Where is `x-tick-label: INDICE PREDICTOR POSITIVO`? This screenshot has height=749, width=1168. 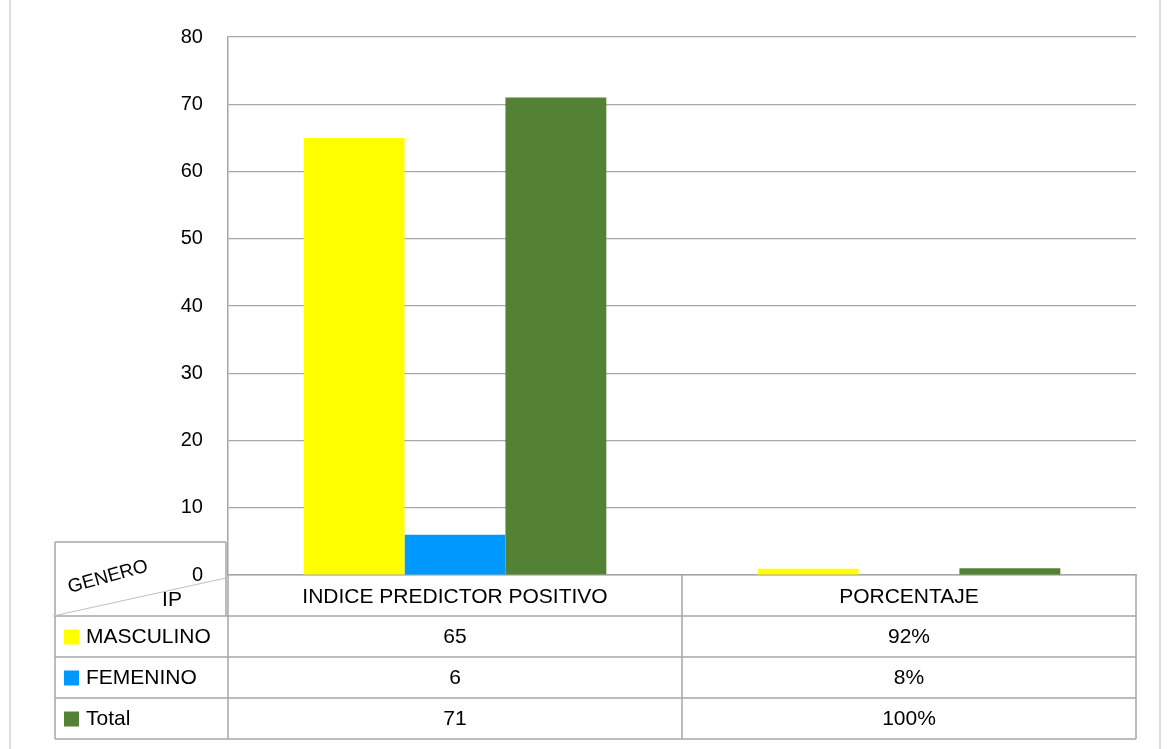 x-tick-label: INDICE PREDICTOR POSITIVO is located at coordinates (455, 596).